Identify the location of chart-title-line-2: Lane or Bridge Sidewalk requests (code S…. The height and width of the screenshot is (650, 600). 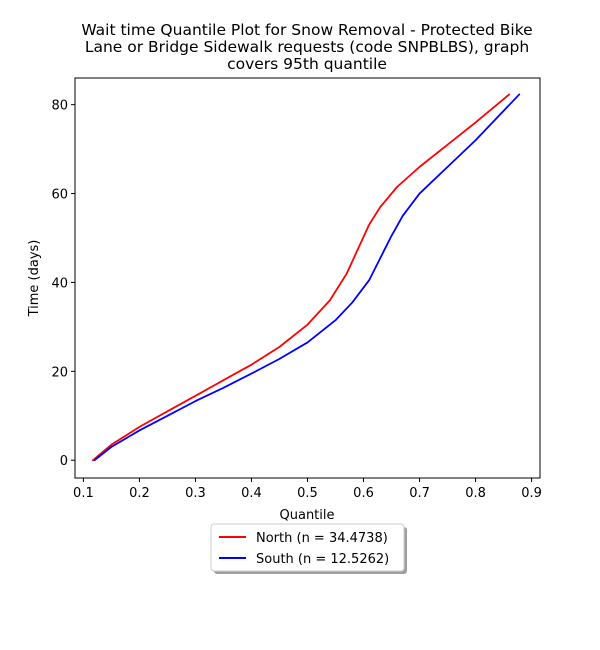
(307, 47).